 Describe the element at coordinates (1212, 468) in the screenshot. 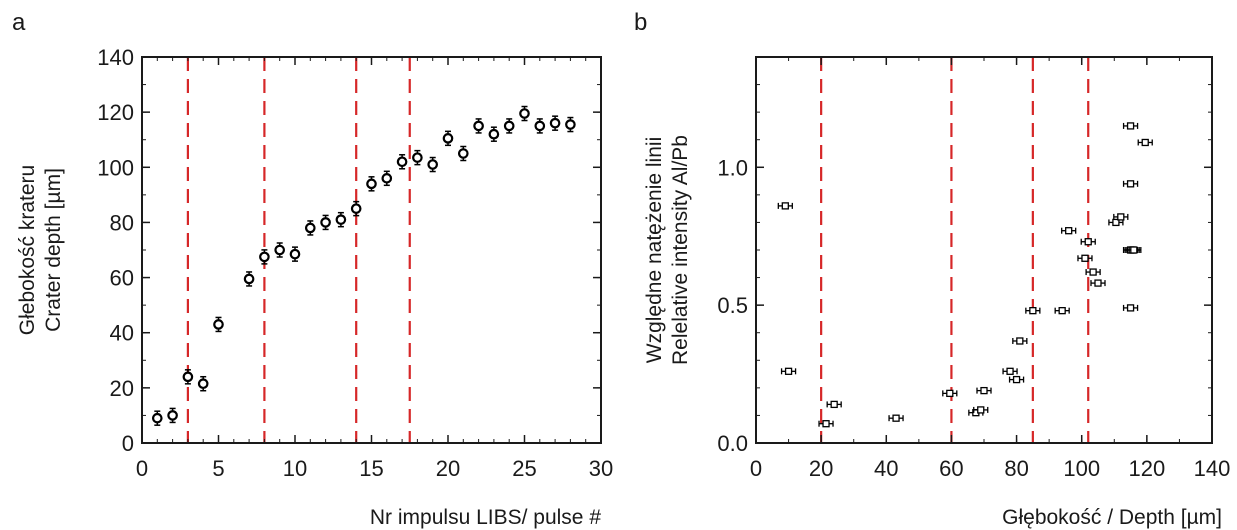

I see `panel-b-x-tick-label: 140` at that location.